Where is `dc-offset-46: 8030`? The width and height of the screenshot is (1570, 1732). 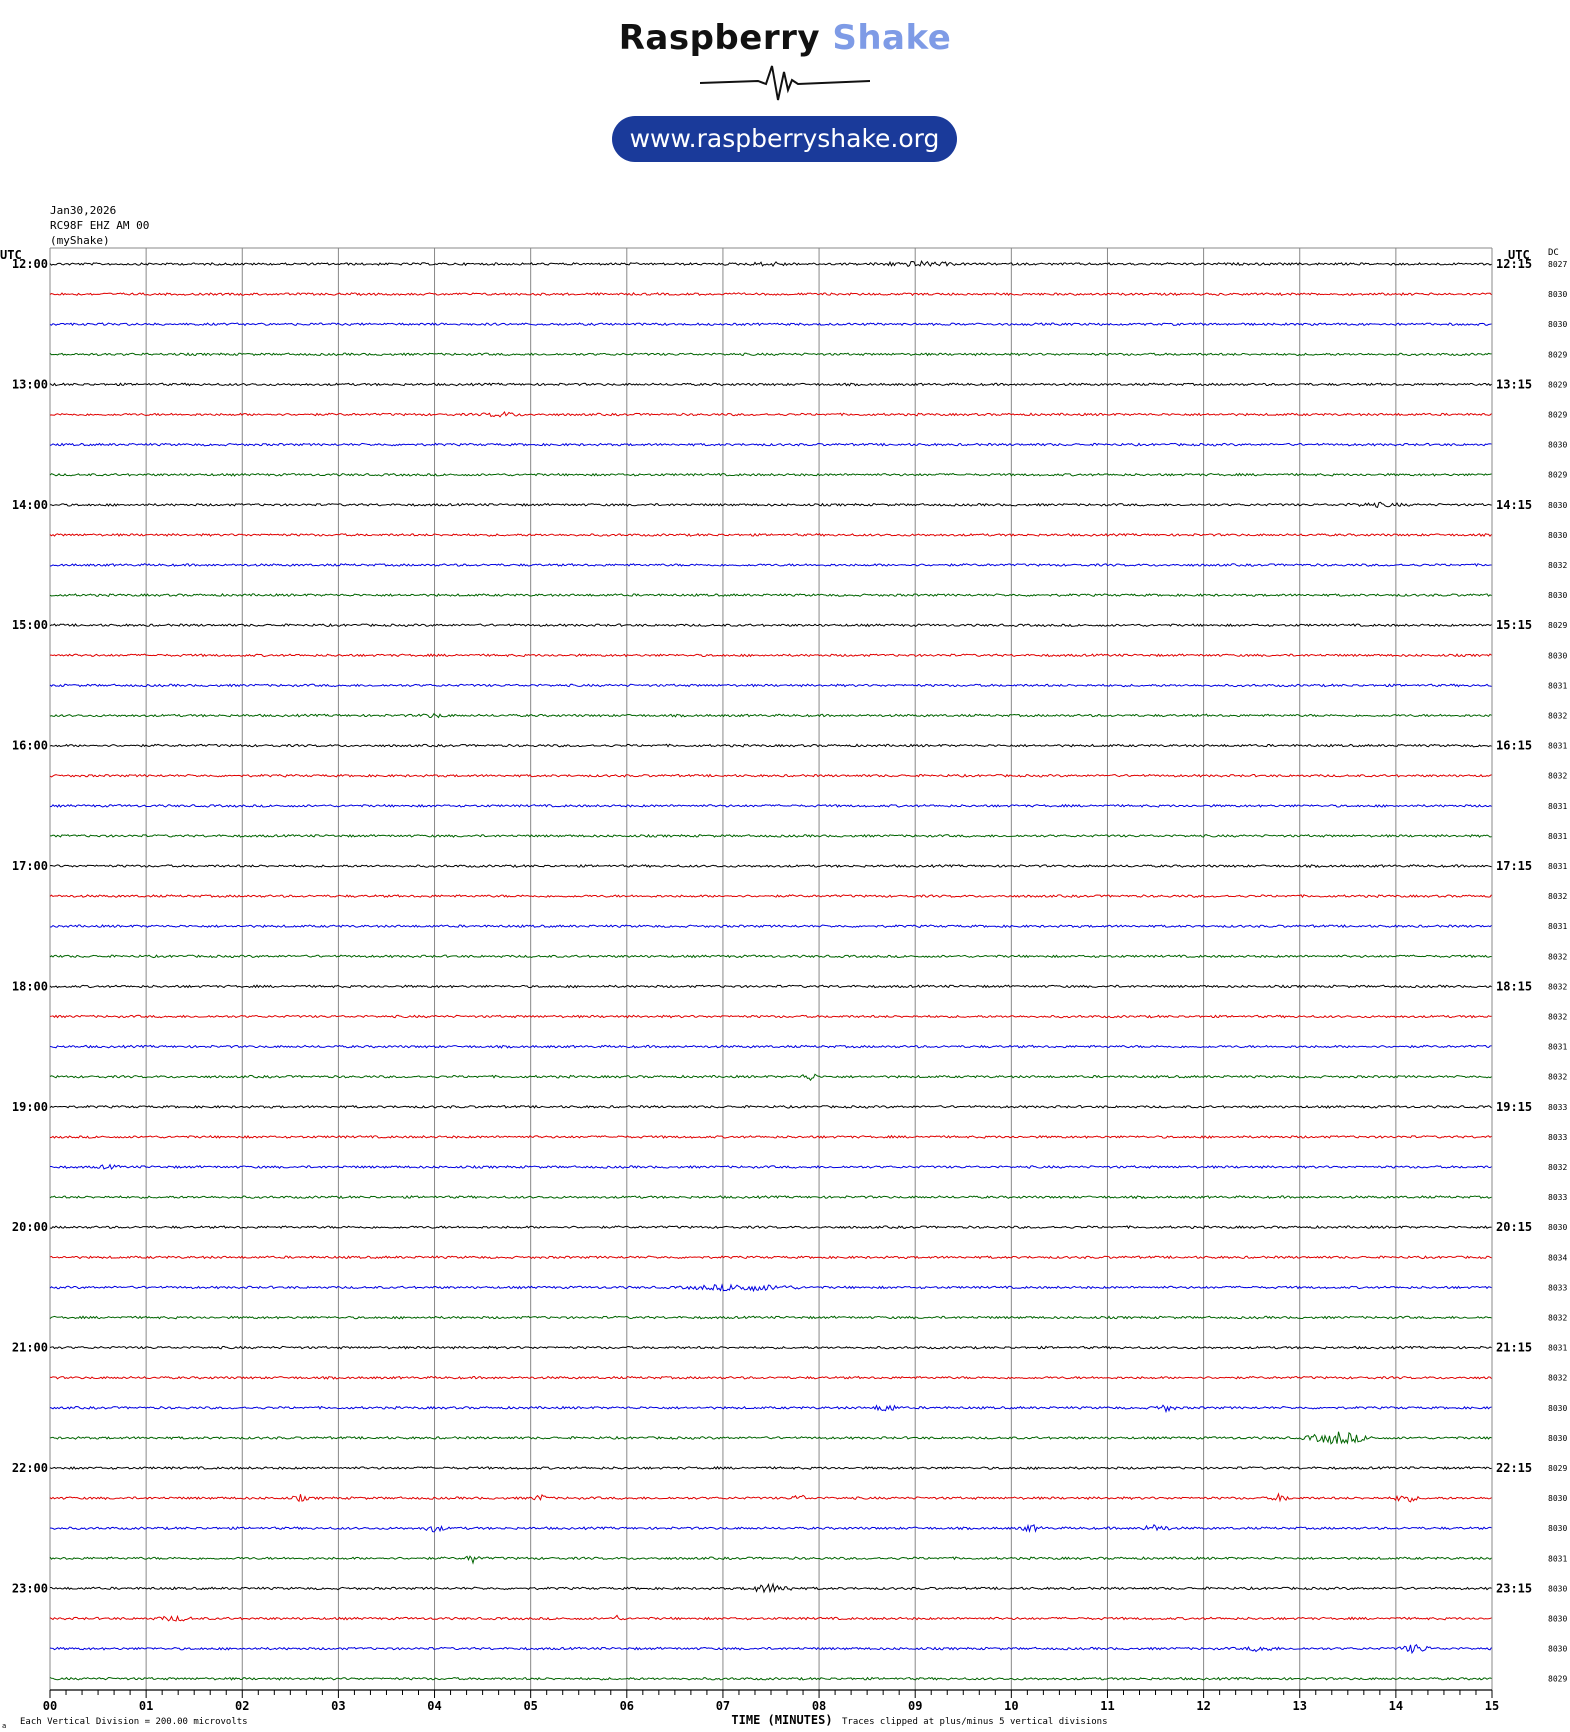
dc-offset-46: 8030 is located at coordinates (1557, 1649).